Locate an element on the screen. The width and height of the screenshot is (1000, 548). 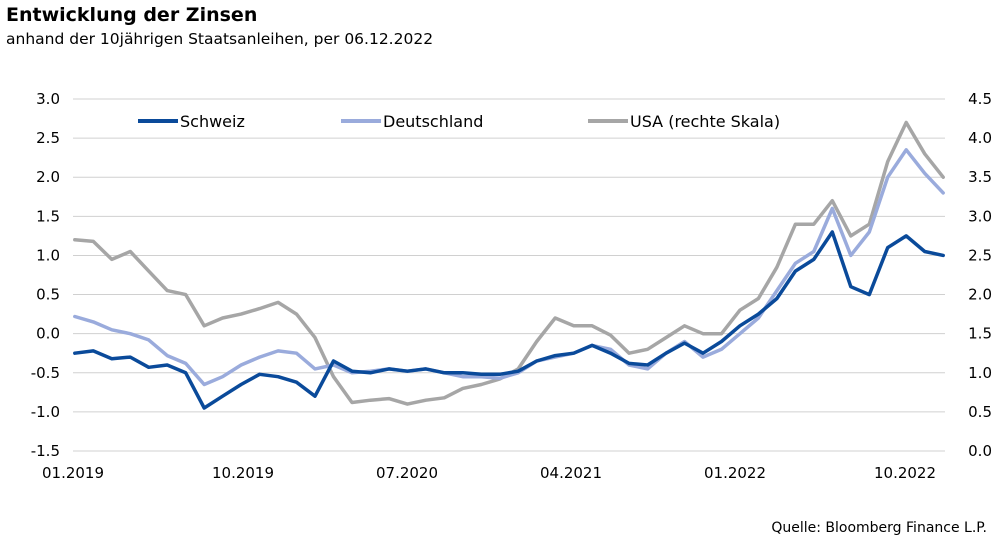
right-tick-label: 4.0 is located at coordinates (980, 138).